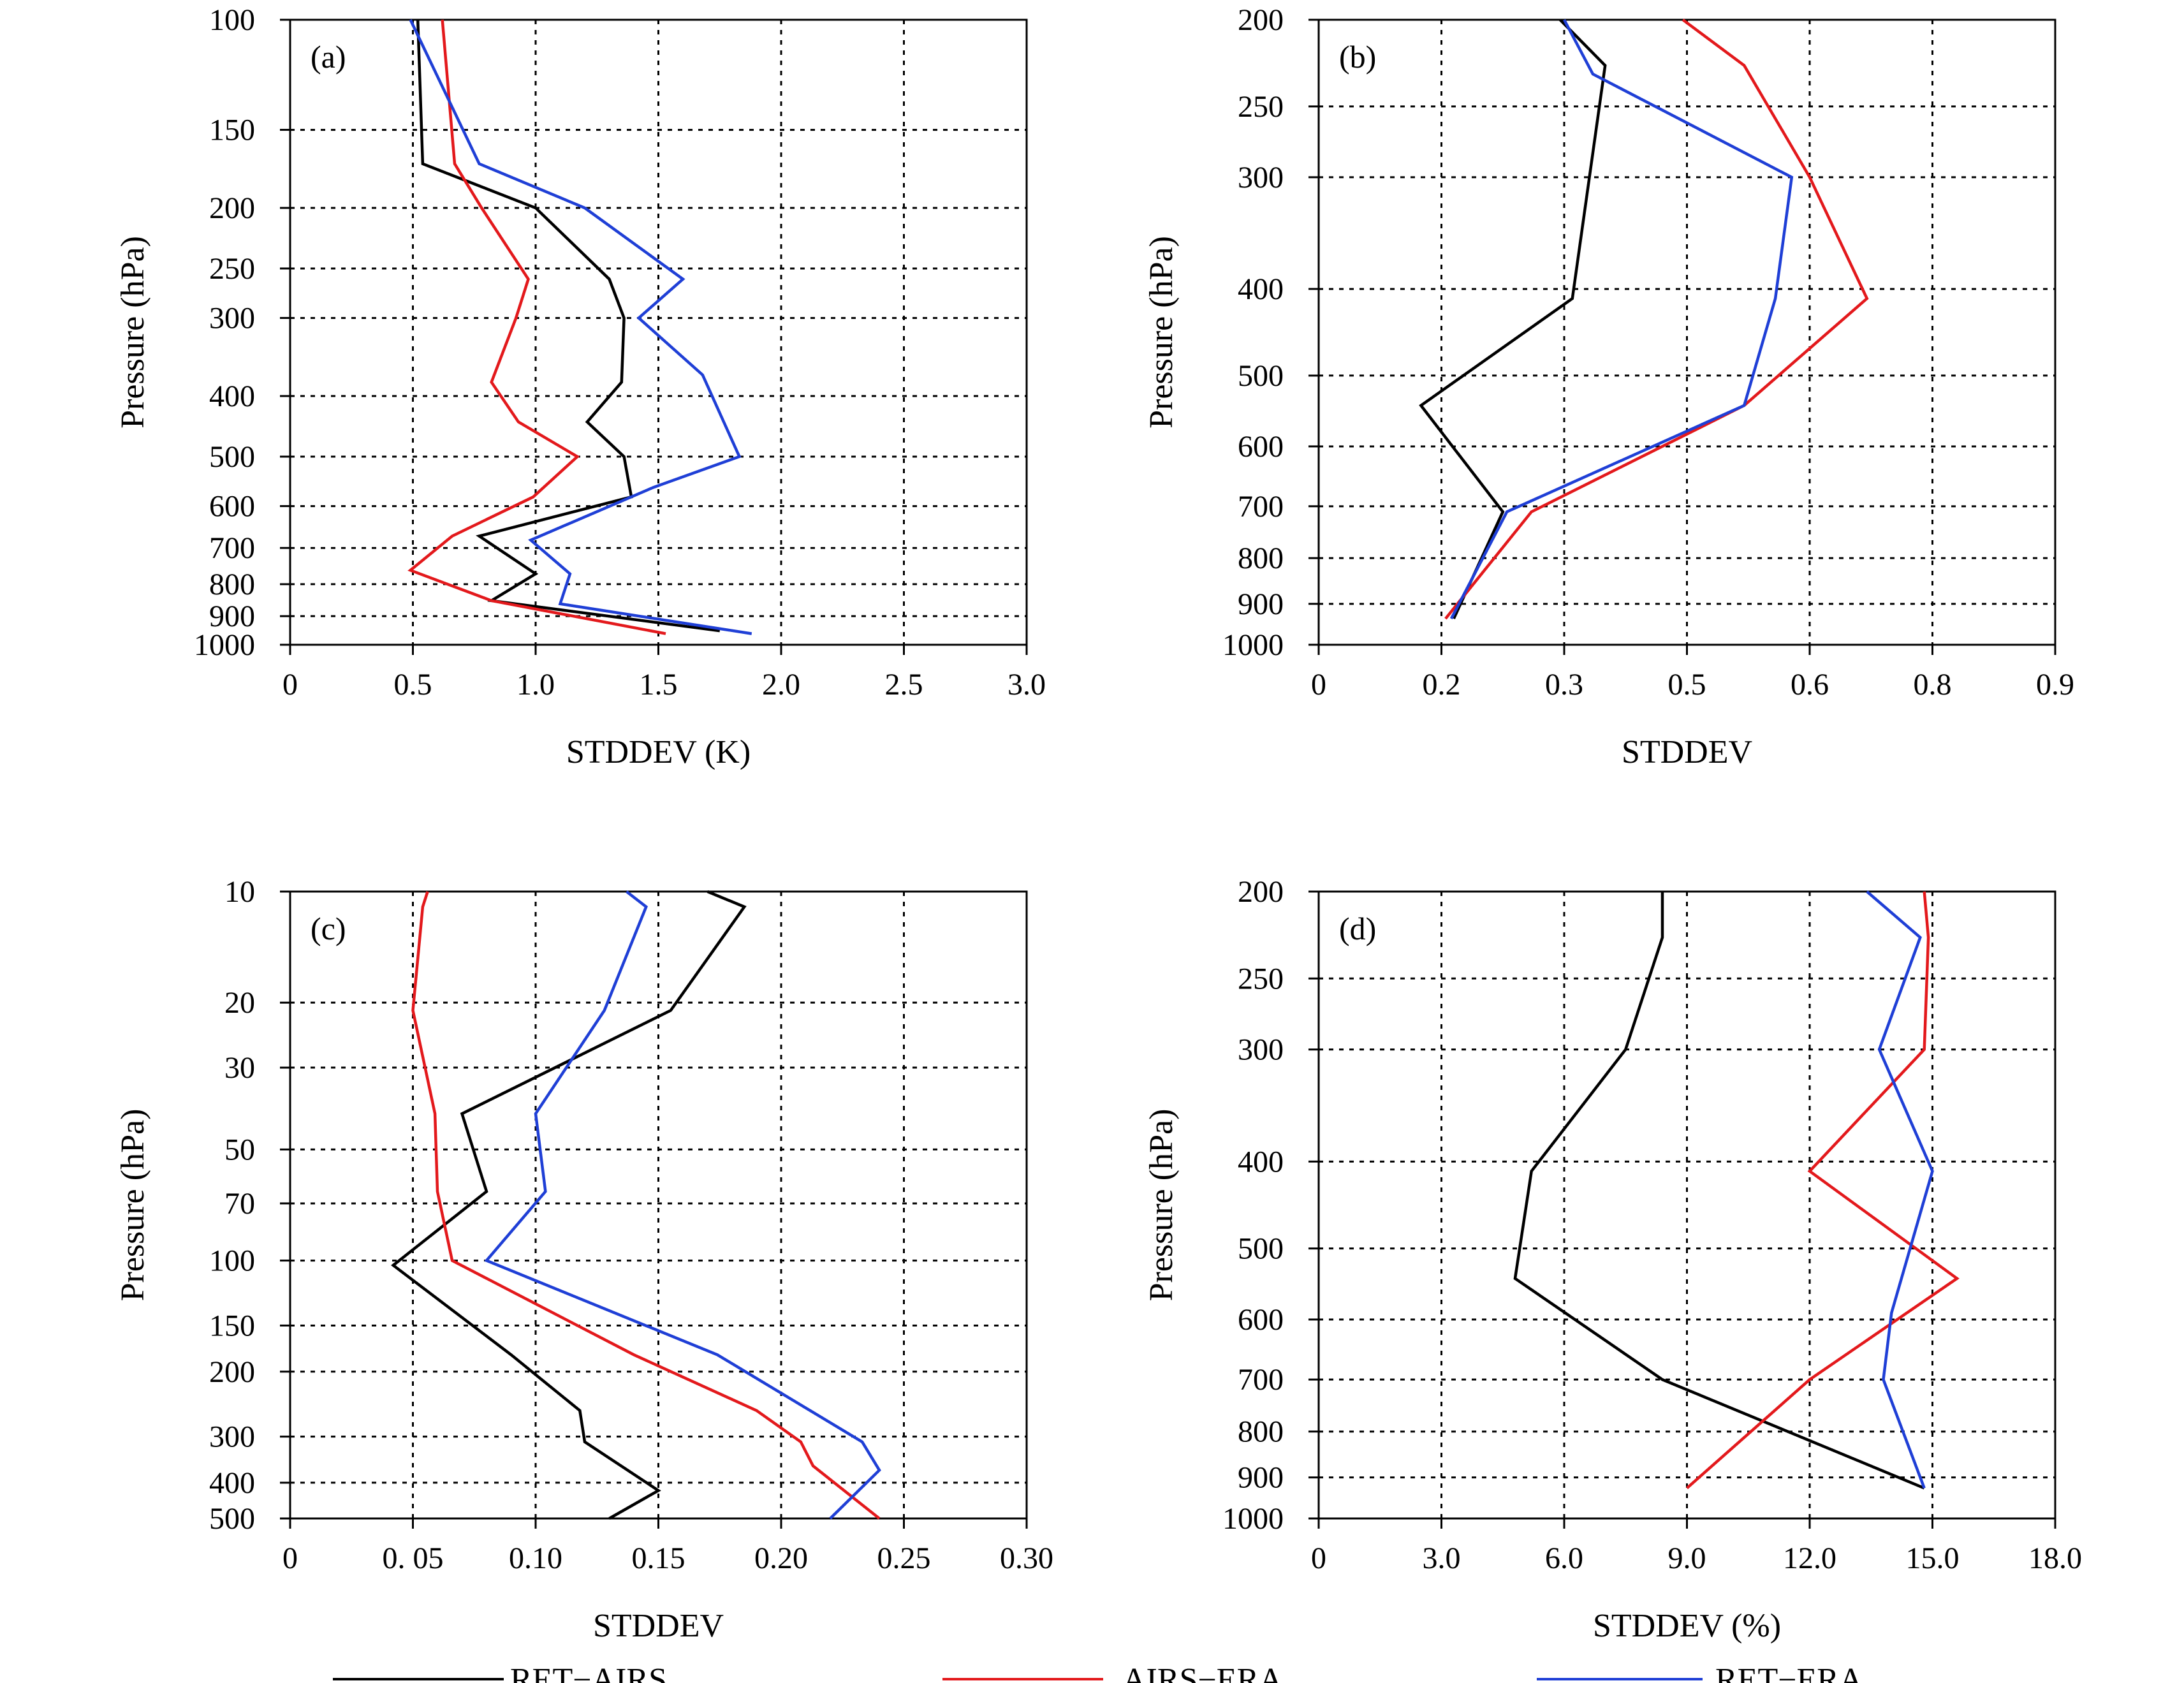  What do you see at coordinates (329, 57) in the screenshot?
I see `panel-label: (a)` at bounding box center [329, 57].